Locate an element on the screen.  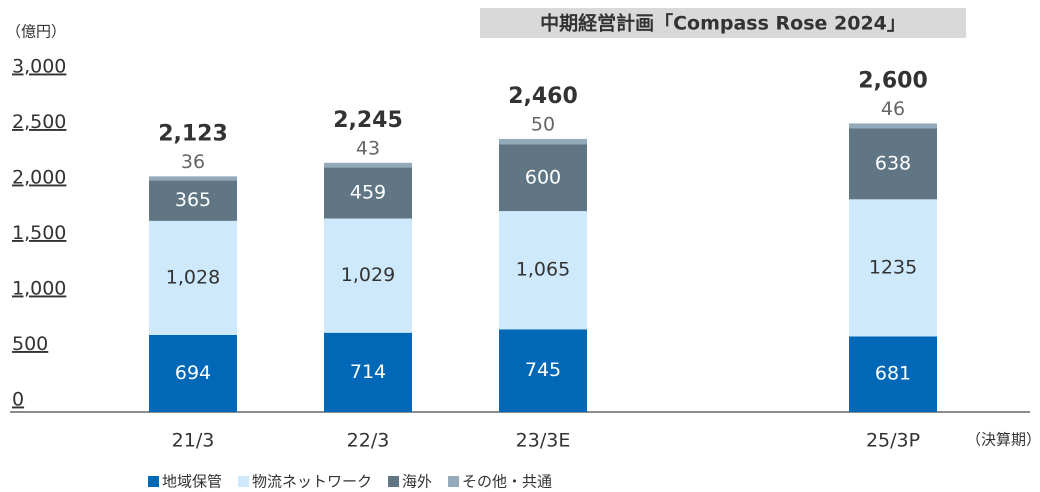
banner: 中期経営計画「Compass Rose 2024」 is located at coordinates (723, 23).